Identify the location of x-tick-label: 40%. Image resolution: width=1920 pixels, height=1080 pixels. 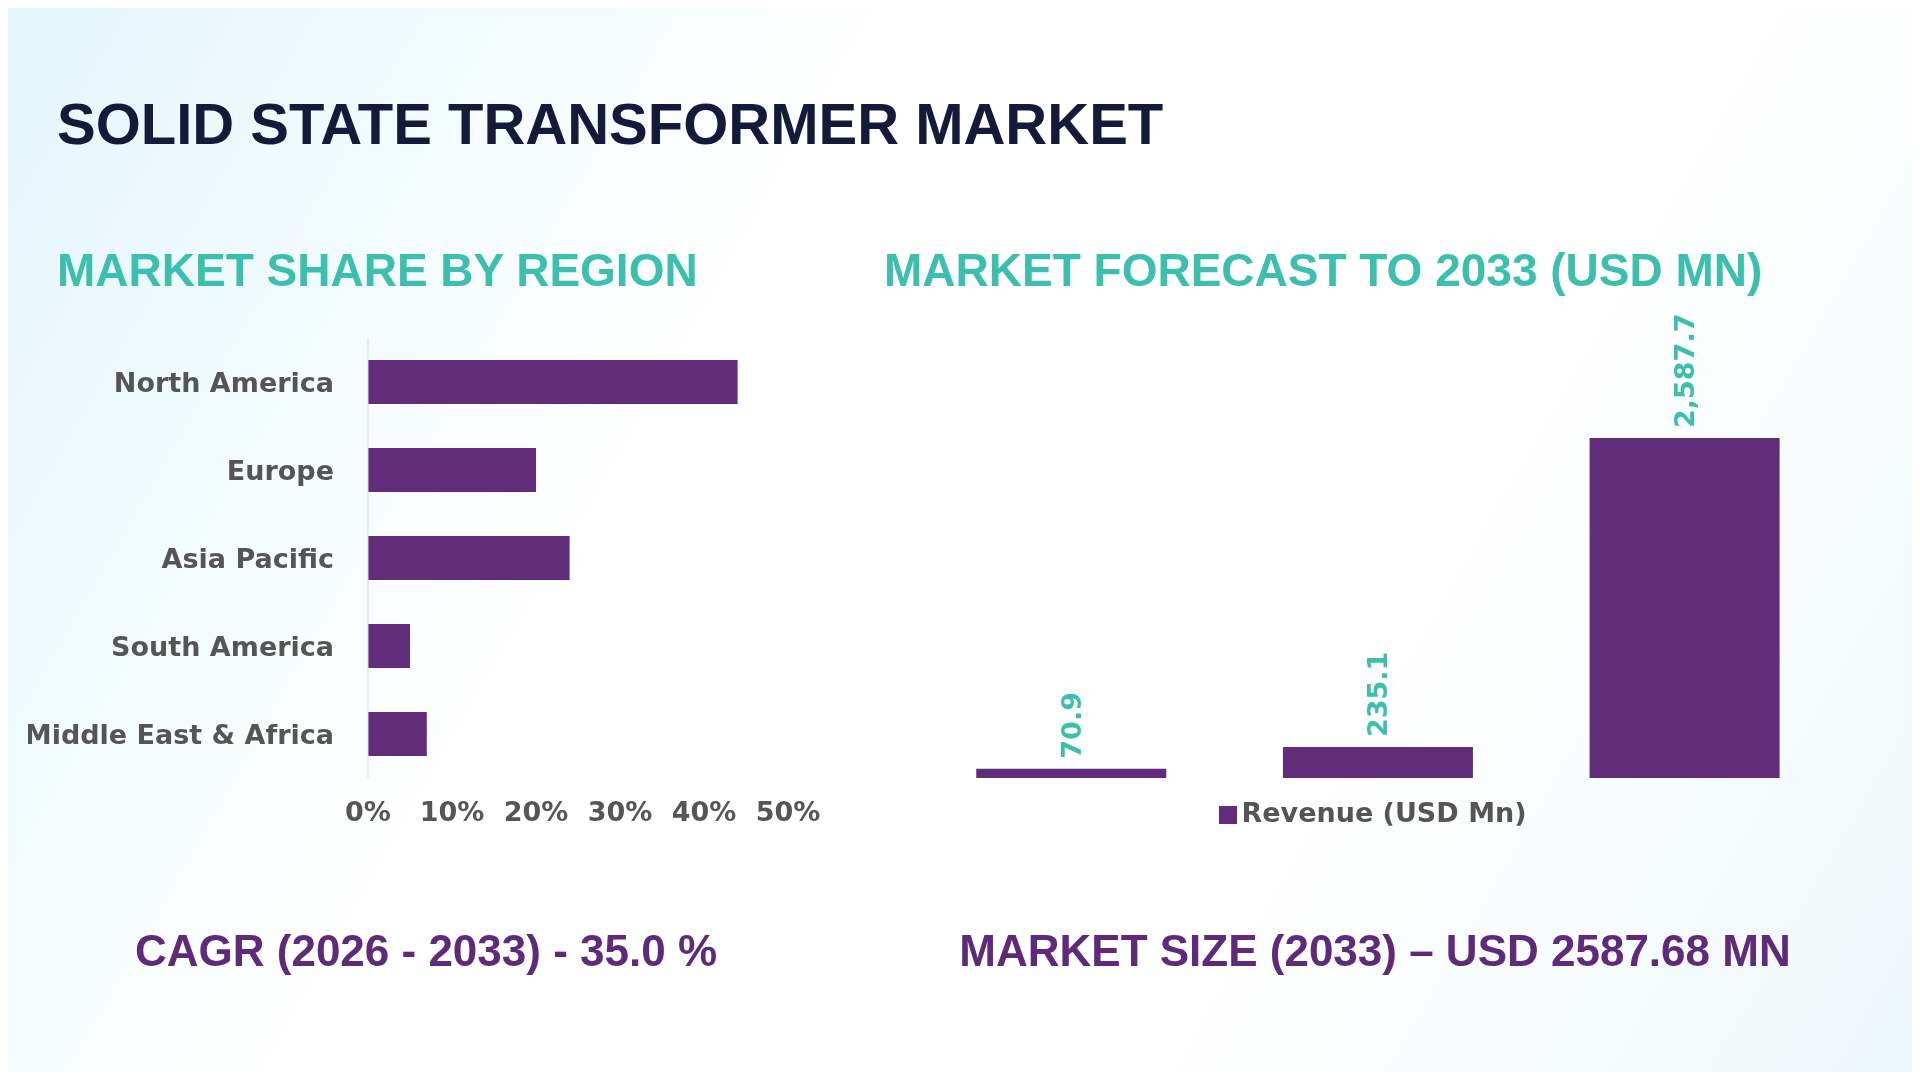
(704, 812).